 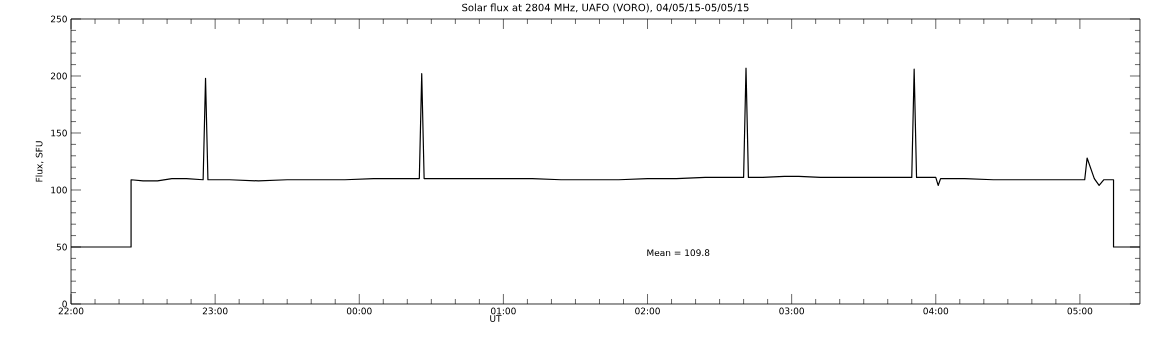 I want to click on x-tick-label: 03:00, so click(x=792, y=311).